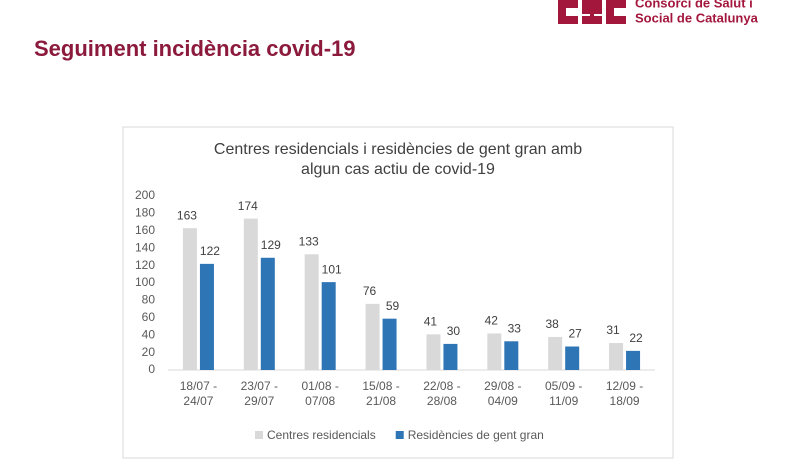 This screenshot has height=475, width=800. What do you see at coordinates (248, 206) in the screenshot?
I see `value-label: 174` at bounding box center [248, 206].